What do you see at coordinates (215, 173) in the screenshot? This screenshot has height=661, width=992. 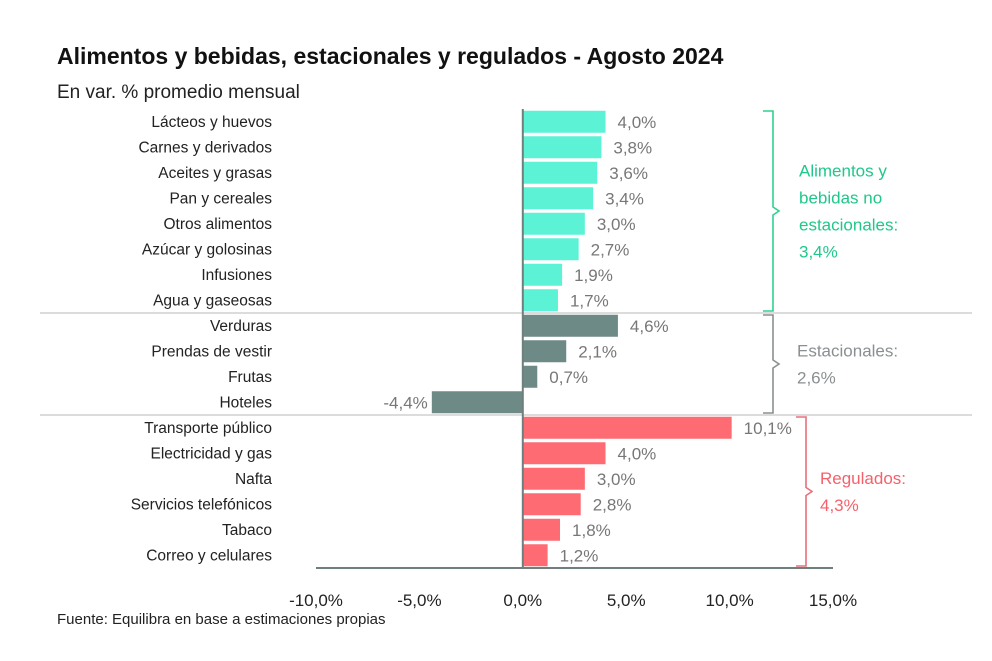 I see `category-label: Aceites y grasas` at bounding box center [215, 173].